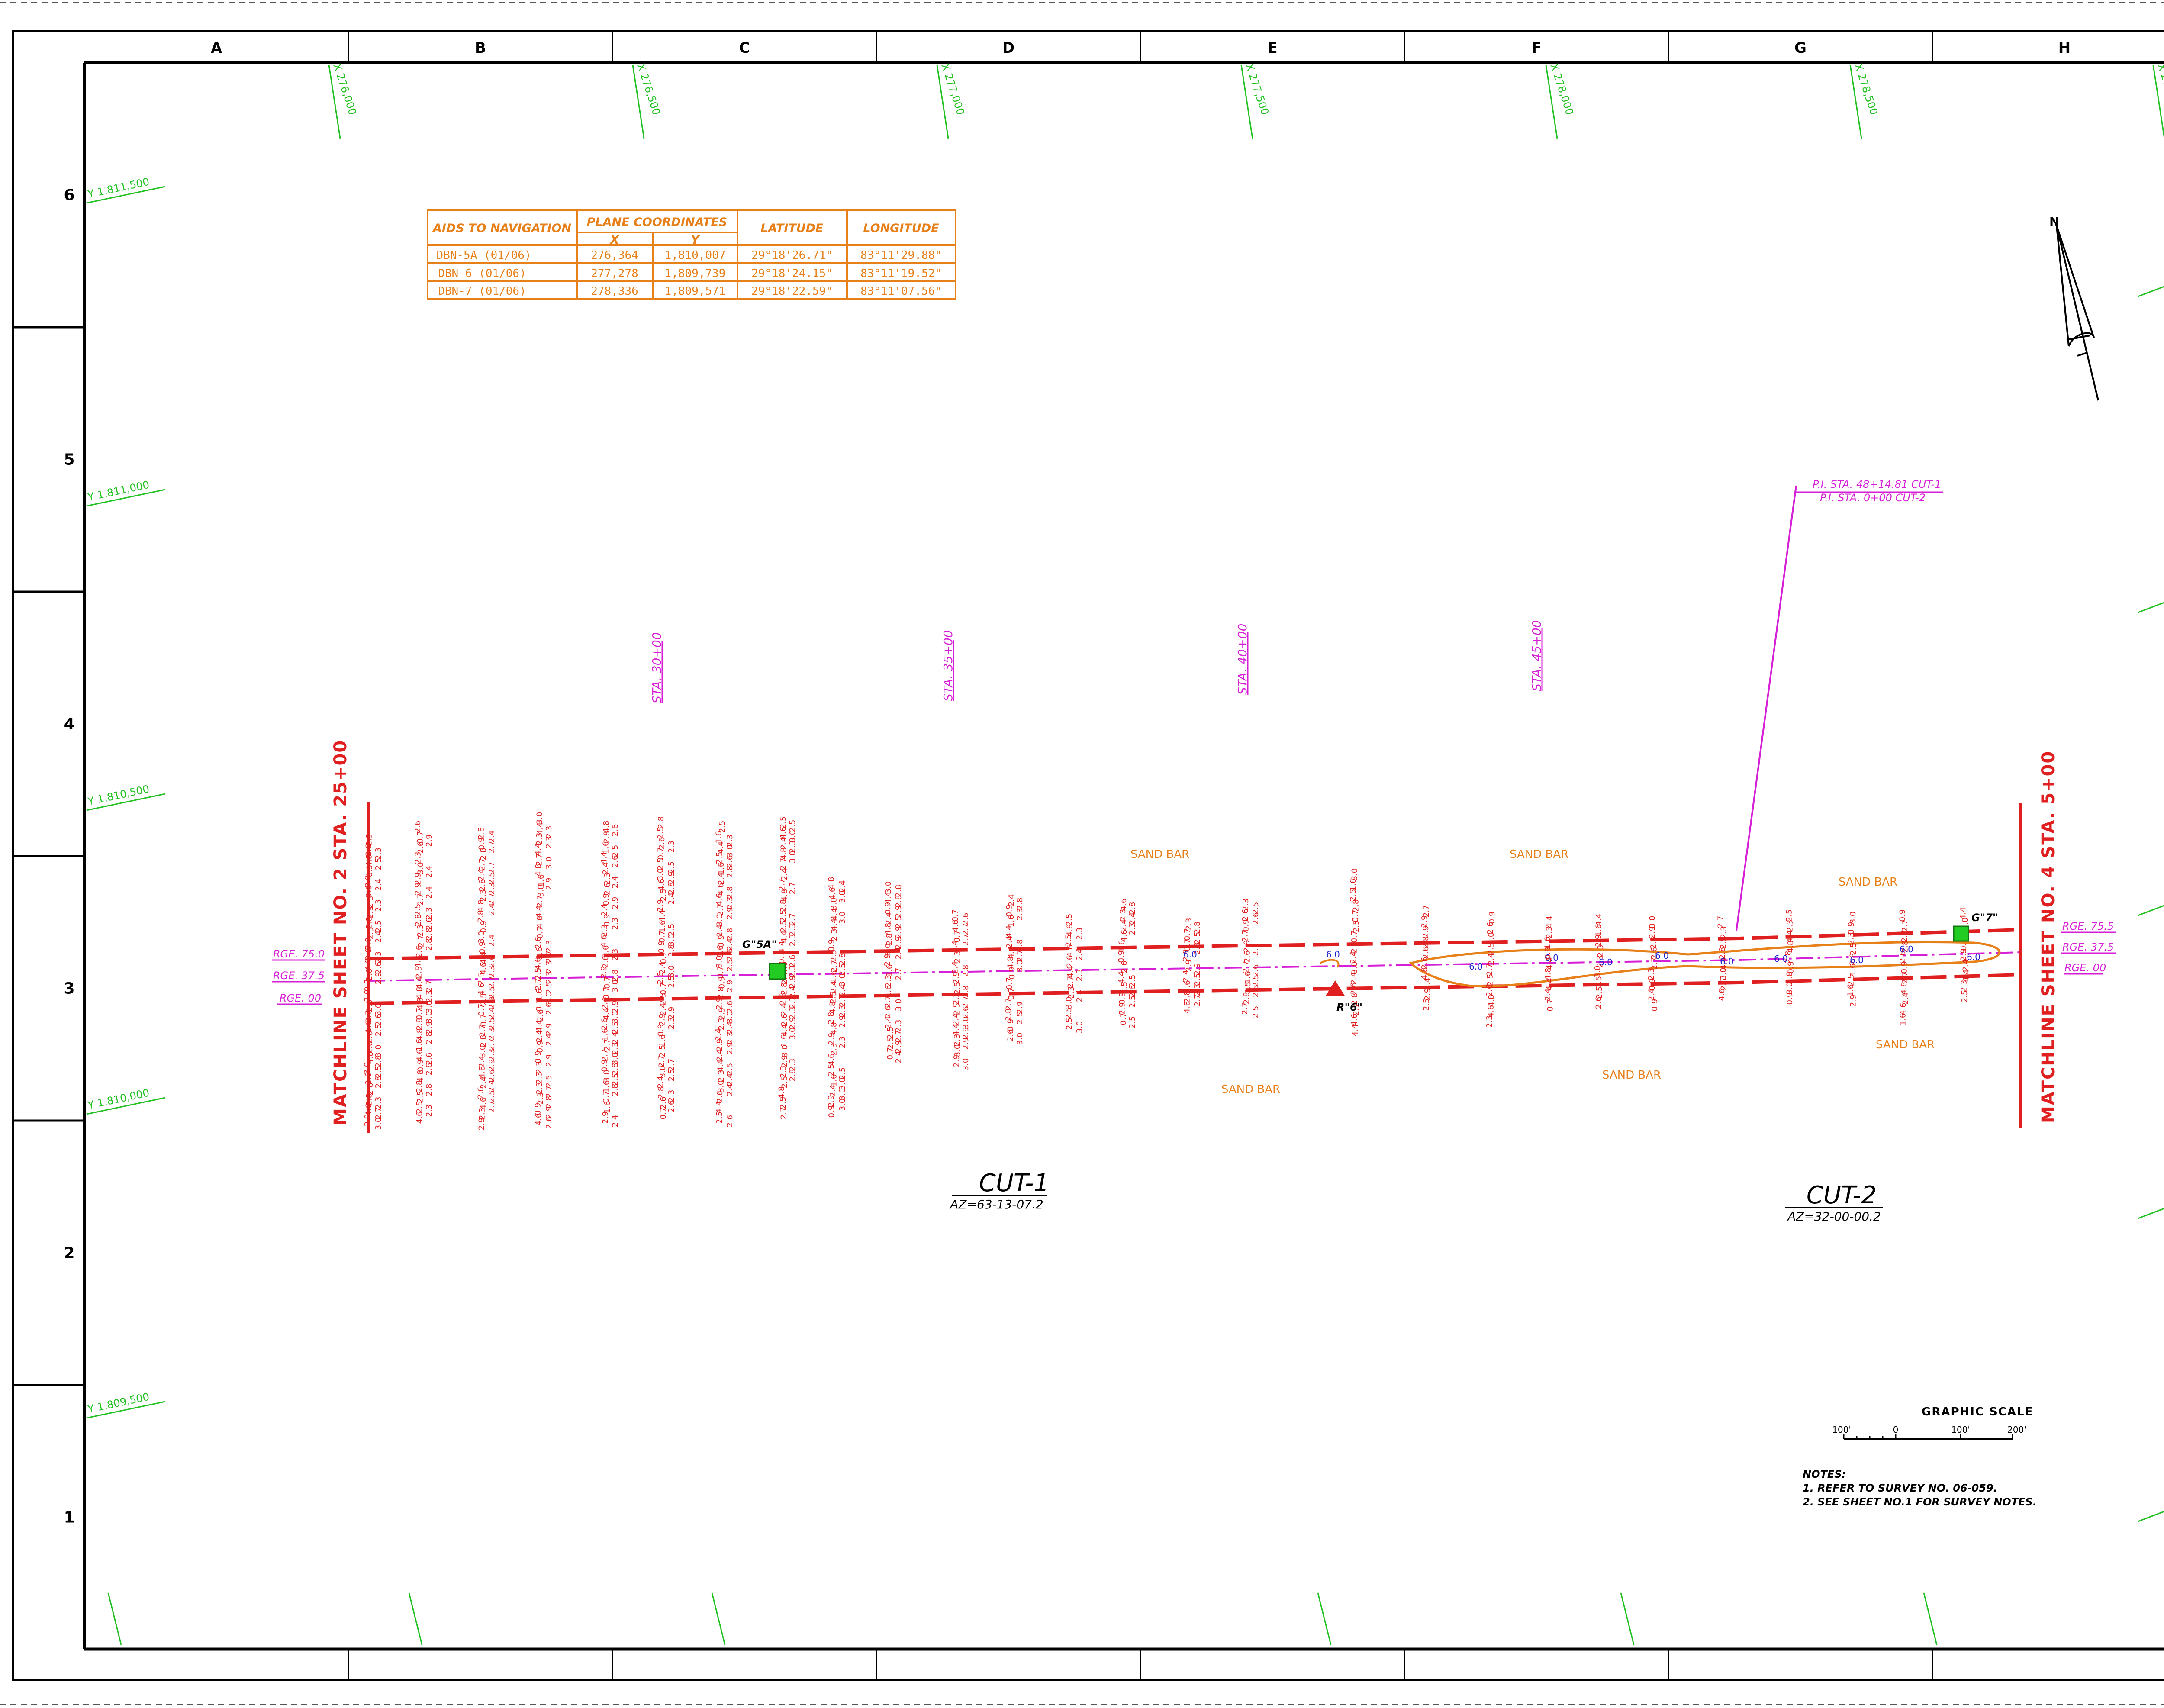 This screenshot has height=1708, width=2164. I want to click on y-grid-tick, so click(126, 802).